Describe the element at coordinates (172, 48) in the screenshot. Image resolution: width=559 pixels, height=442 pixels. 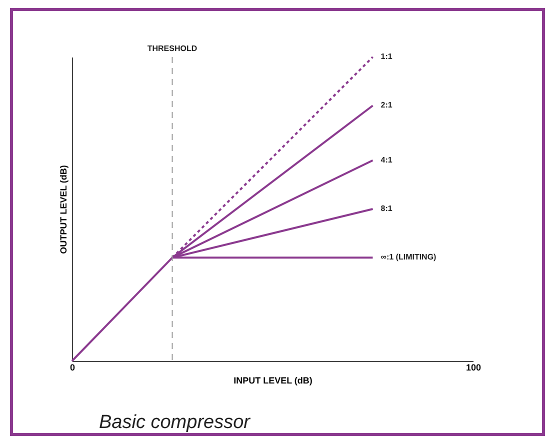
I see `ref-line-label: THRESHOLD` at that location.